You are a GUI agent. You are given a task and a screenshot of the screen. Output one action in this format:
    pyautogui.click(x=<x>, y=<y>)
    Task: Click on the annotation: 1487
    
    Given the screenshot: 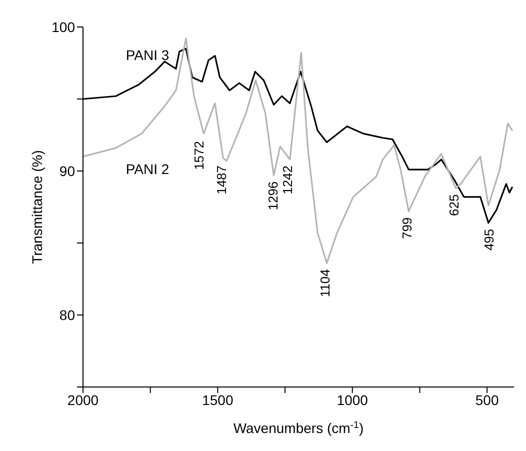 What is the action you would take?
    pyautogui.click(x=222, y=179)
    